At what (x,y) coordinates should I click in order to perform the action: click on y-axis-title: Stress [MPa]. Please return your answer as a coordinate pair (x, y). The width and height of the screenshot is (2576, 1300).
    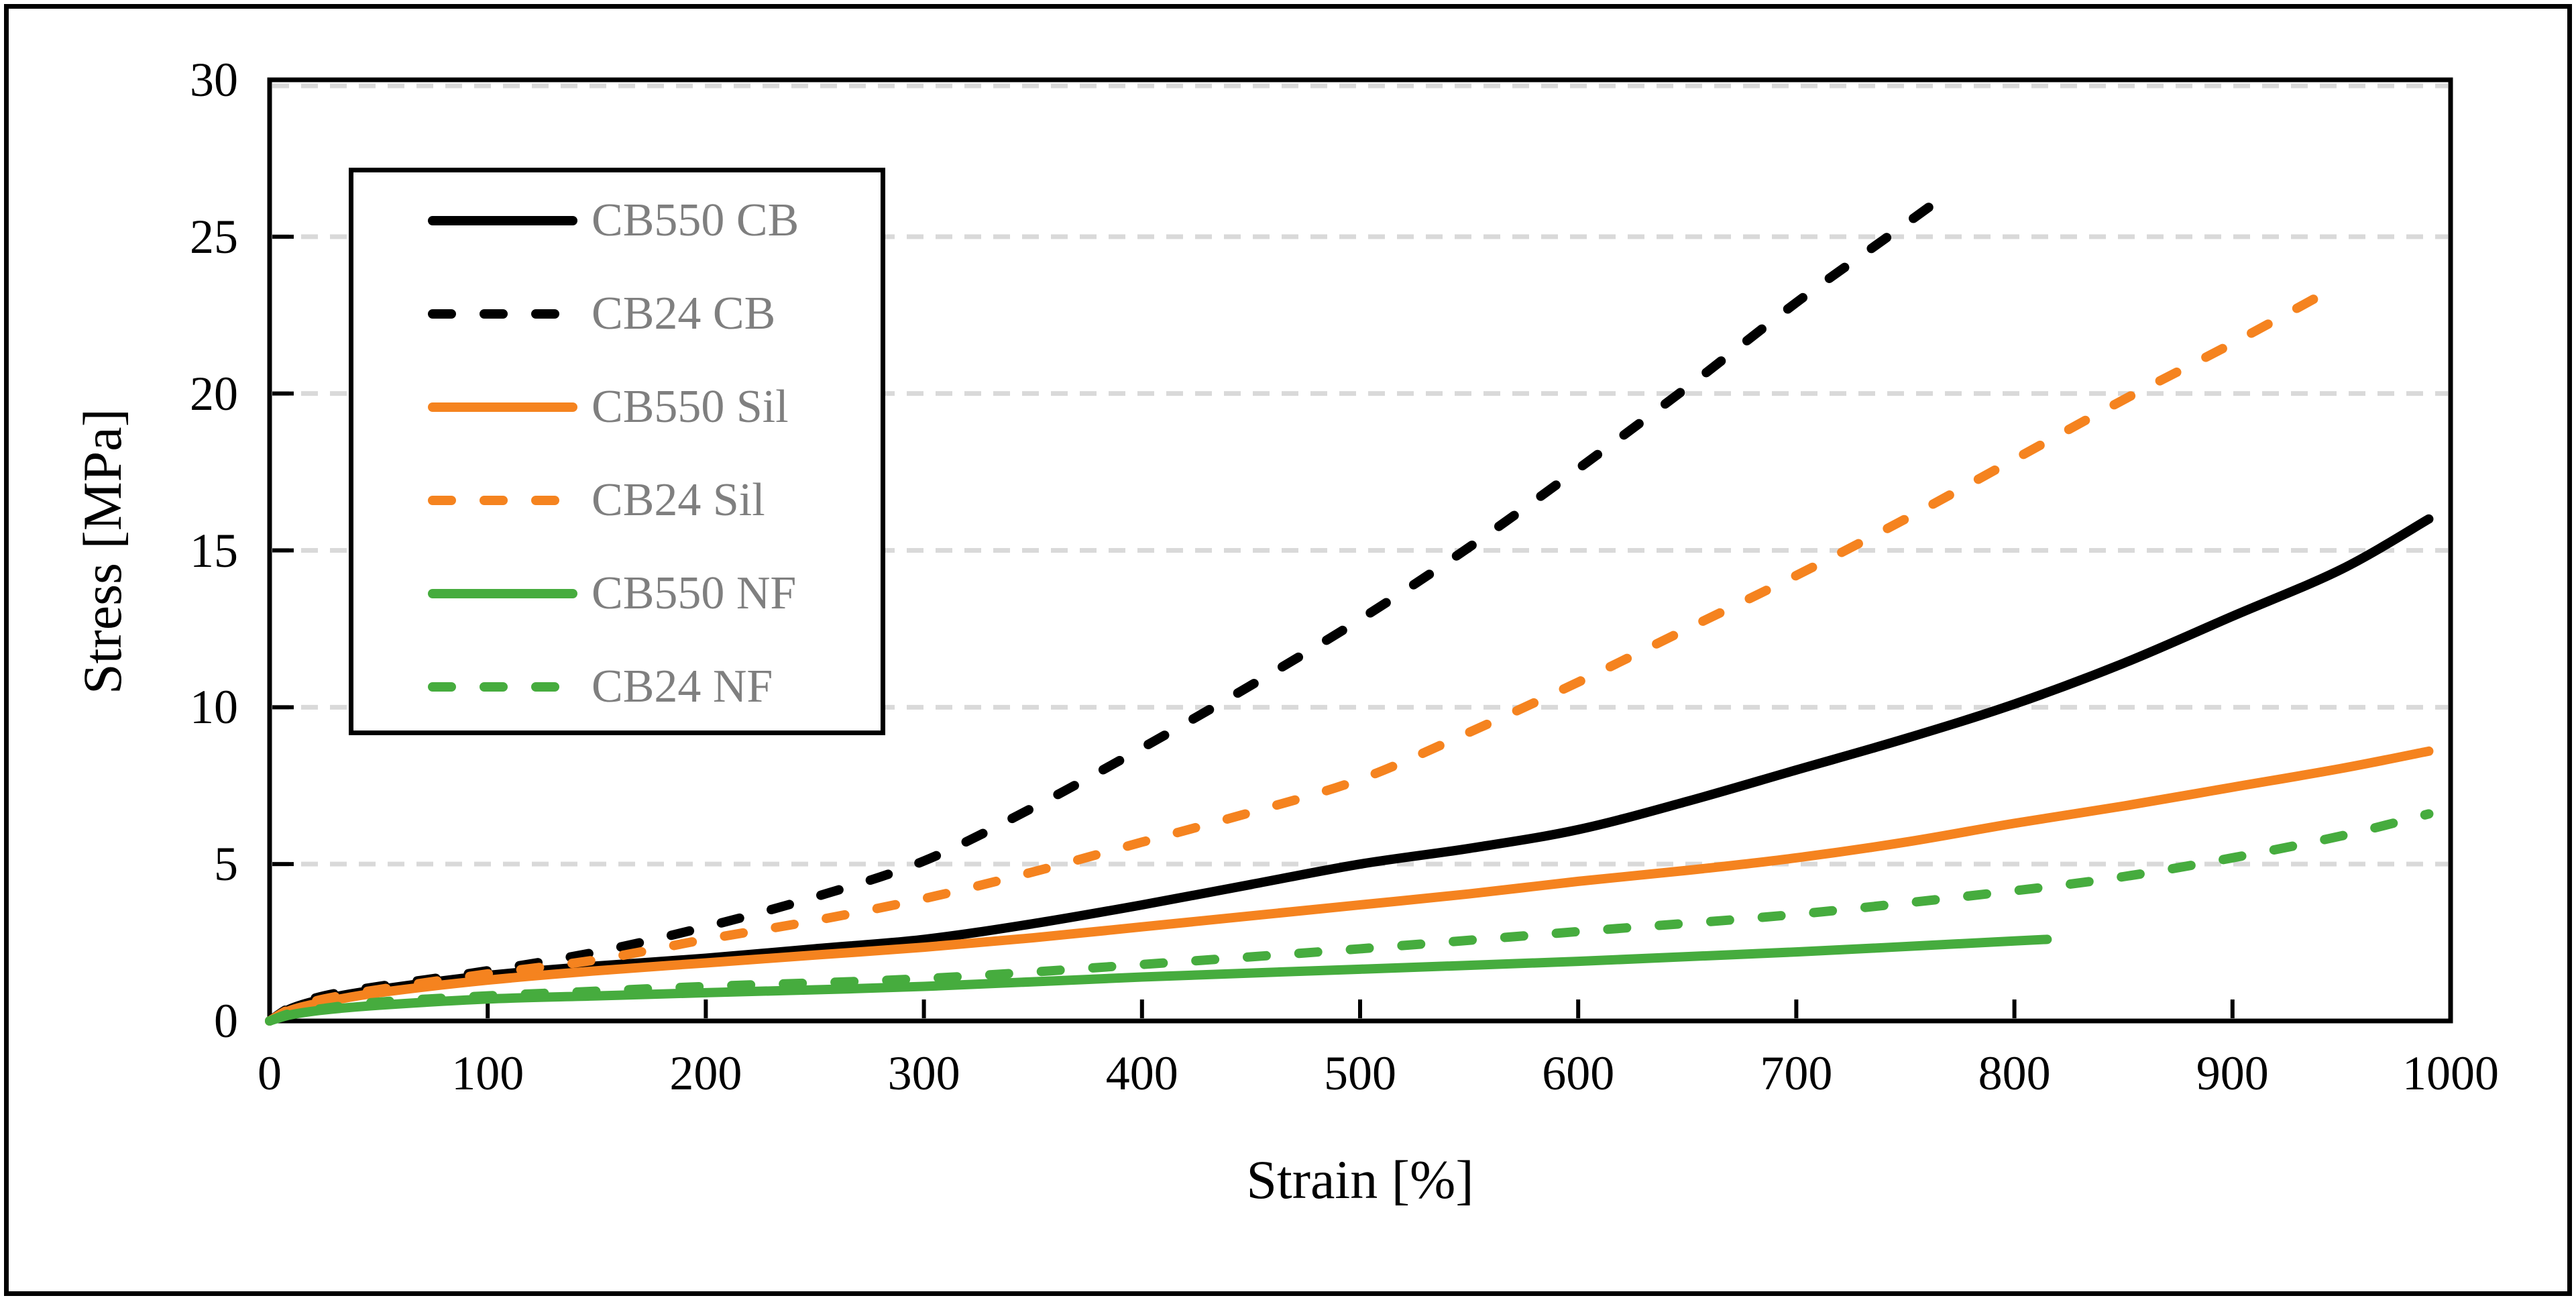
    Looking at the image, I should click on (102, 552).